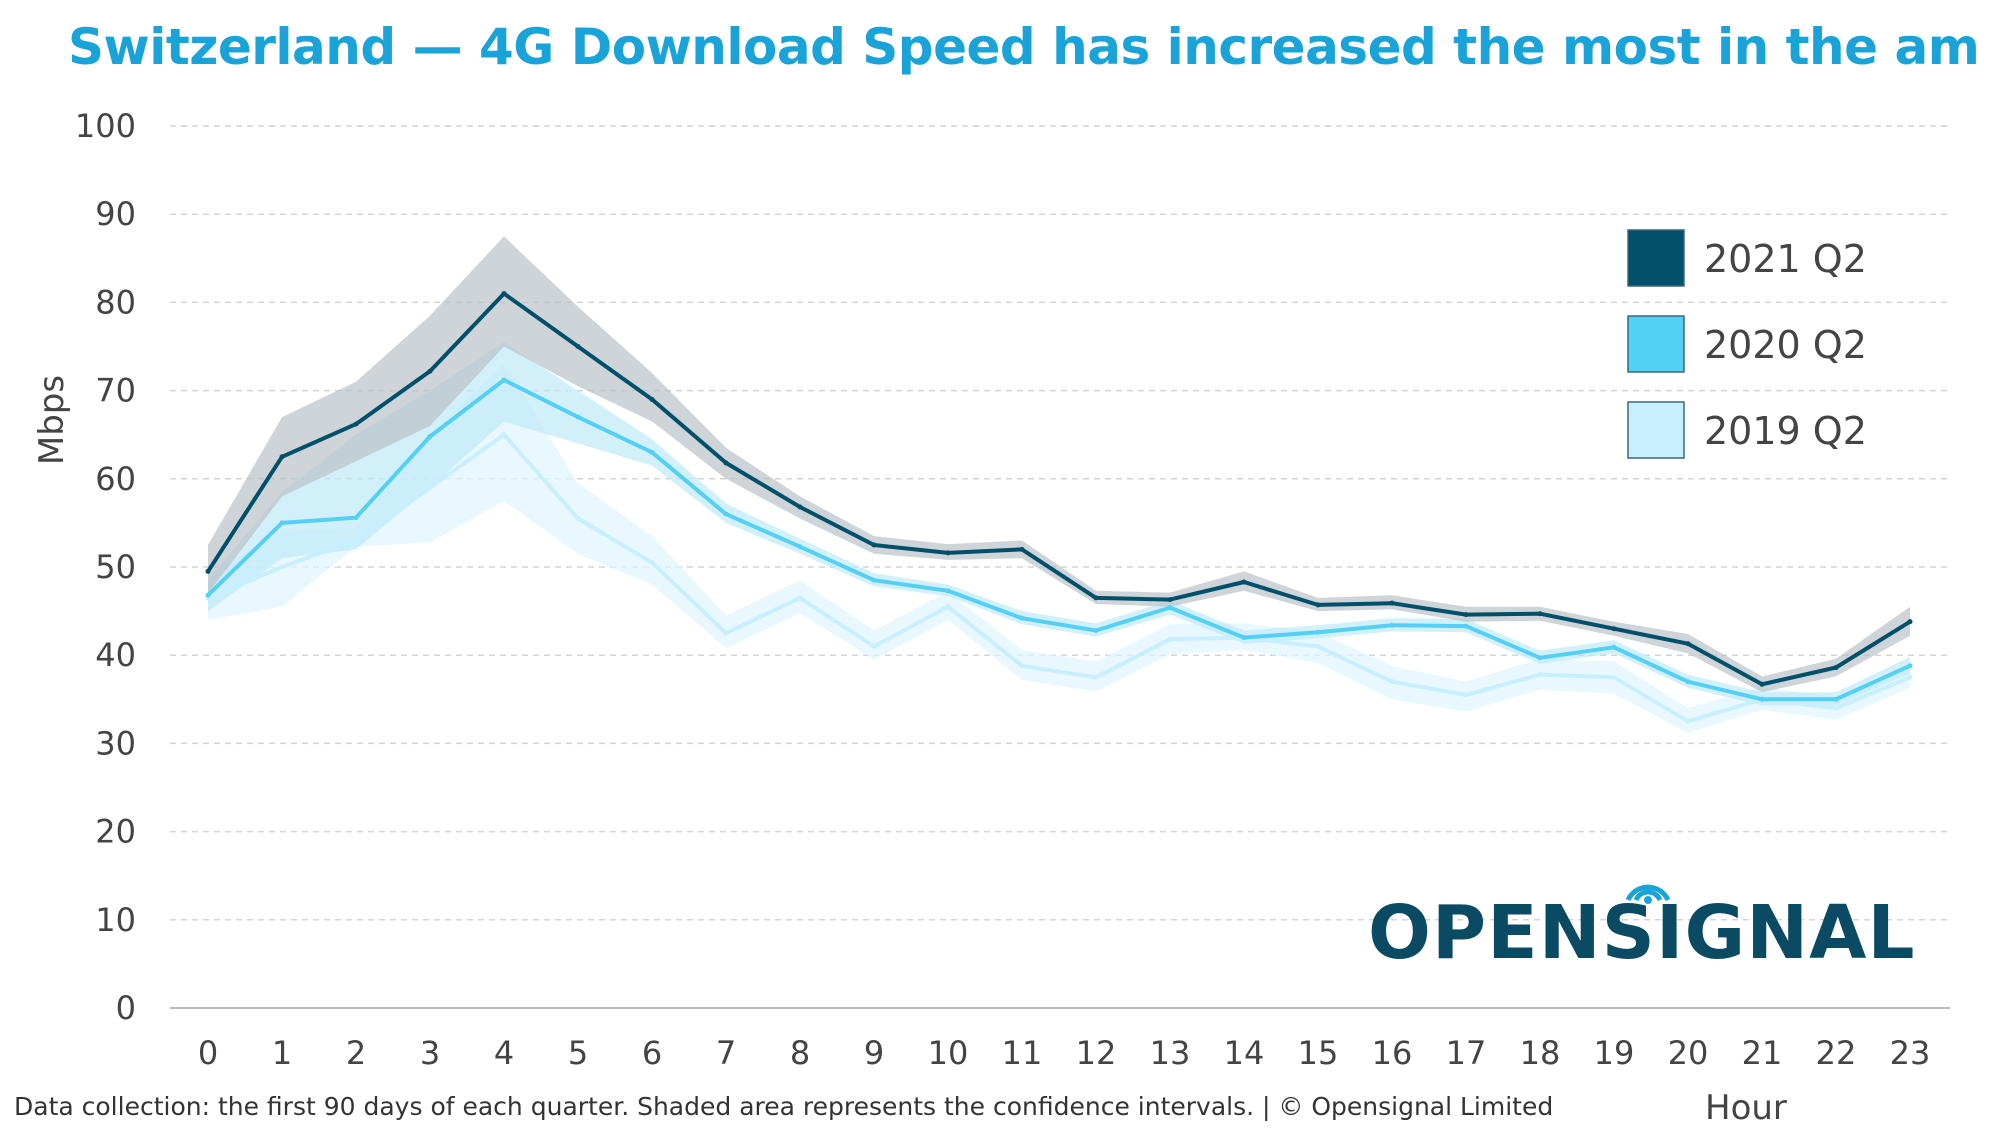 This screenshot has height=1128, width=2000. I want to click on x-tick-label: 5, so click(578, 1053).